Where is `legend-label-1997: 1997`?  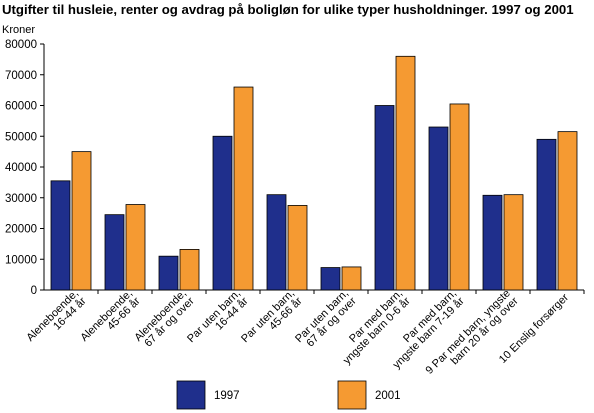
legend-label-1997: 1997 is located at coordinates (227, 396).